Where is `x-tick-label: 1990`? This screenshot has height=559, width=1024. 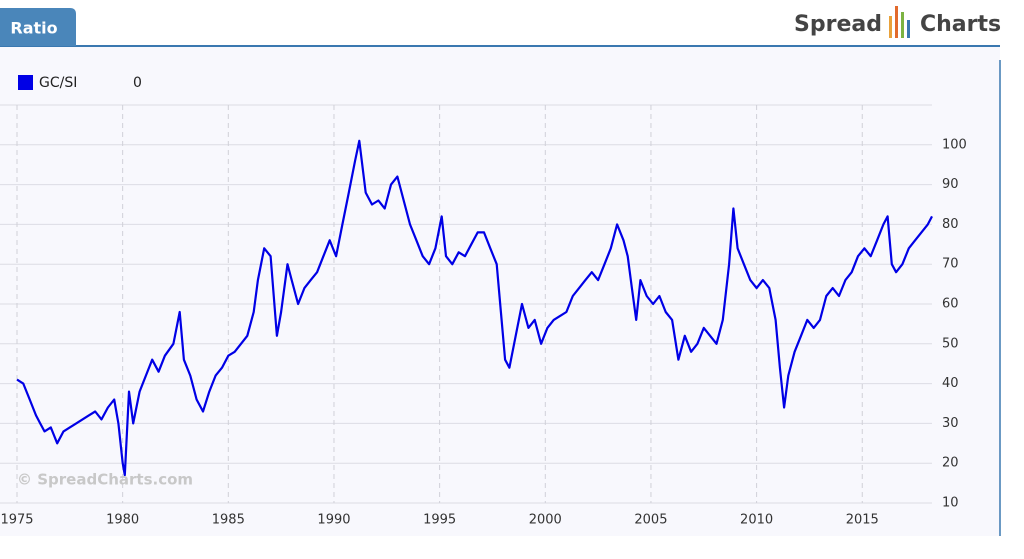 x-tick-label: 1990 is located at coordinates (333, 520).